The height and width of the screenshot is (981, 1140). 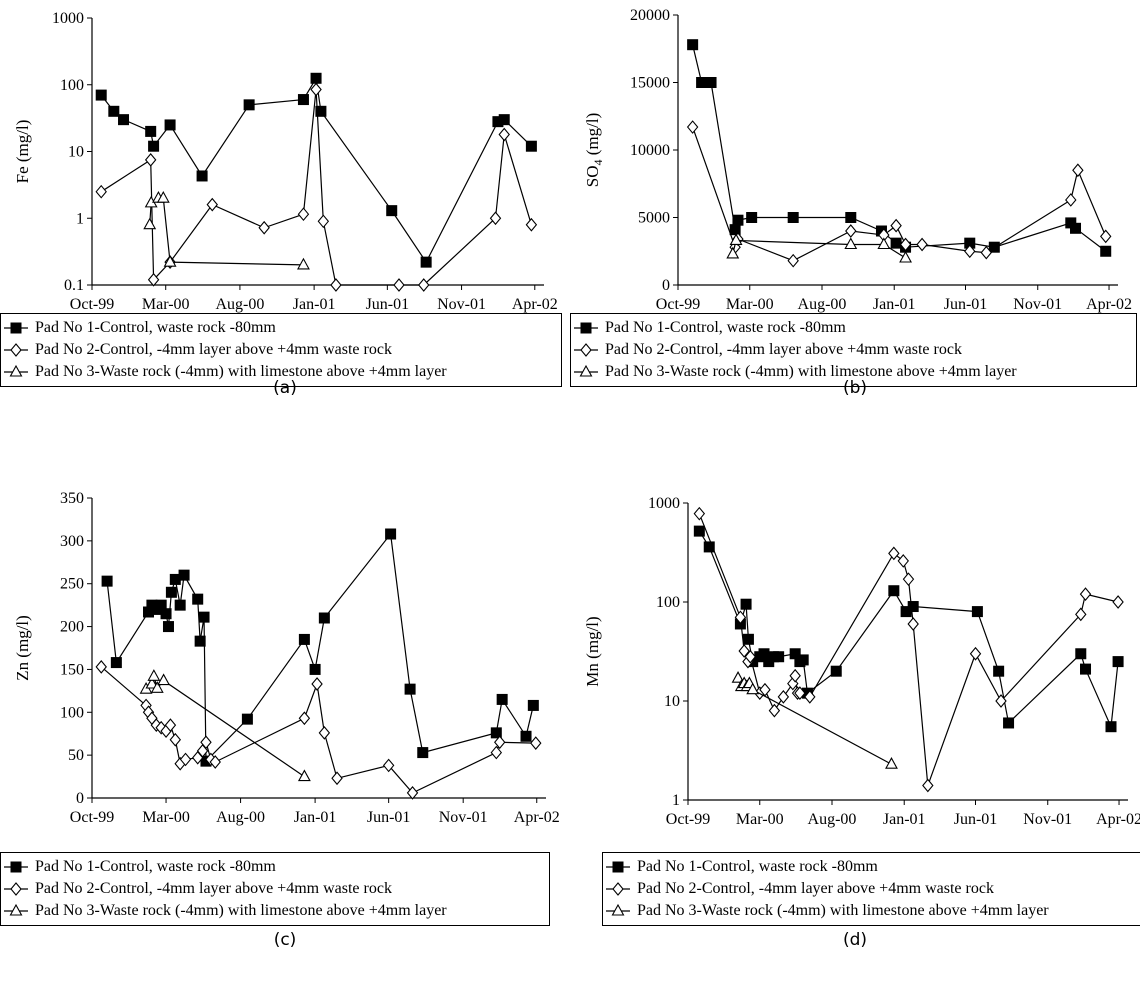 What do you see at coordinates (72, 541) in the screenshot?
I see `y-tick-label: 300` at bounding box center [72, 541].